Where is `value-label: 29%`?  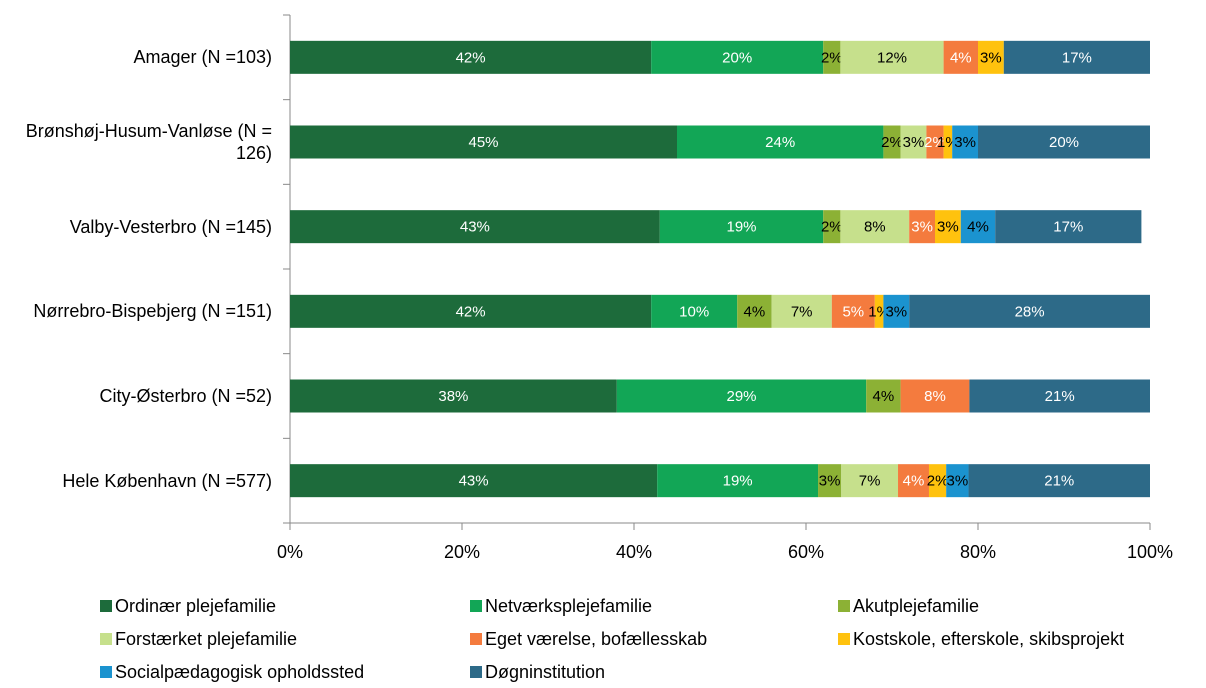
value-label: 29% is located at coordinates (741, 396).